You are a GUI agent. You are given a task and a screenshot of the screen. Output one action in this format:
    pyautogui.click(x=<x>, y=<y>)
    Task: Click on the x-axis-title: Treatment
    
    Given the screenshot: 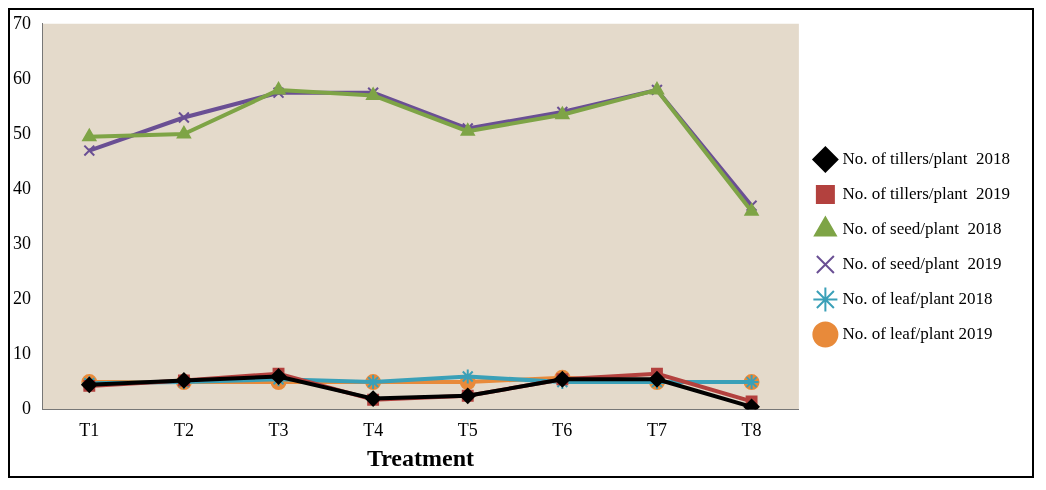 What is the action you would take?
    pyautogui.click(x=420, y=457)
    